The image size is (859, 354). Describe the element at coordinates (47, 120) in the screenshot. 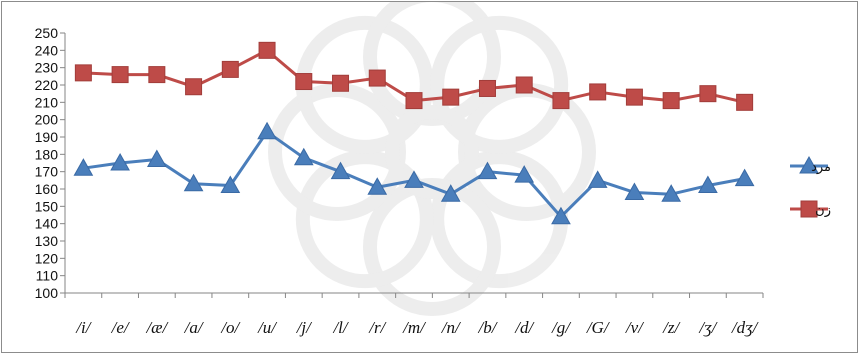

I see `y-tick-label: 200` at that location.